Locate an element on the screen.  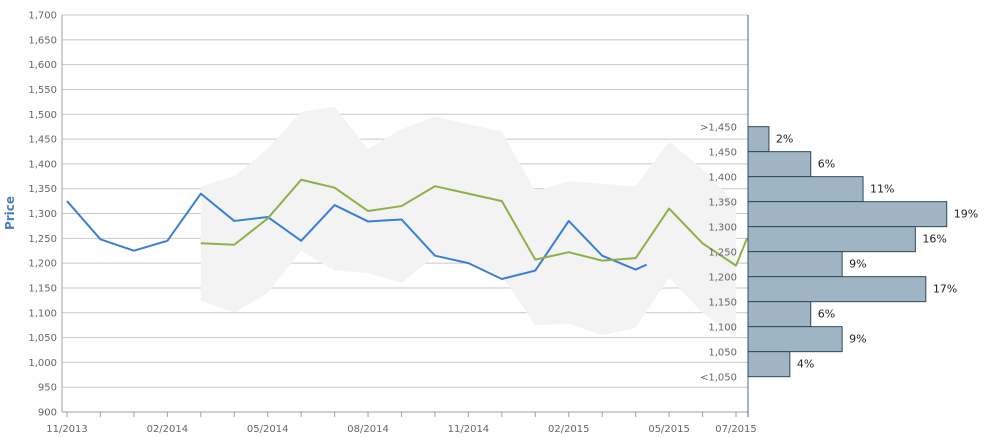
histogram-bin-label: 1,350 is located at coordinates (722, 203).